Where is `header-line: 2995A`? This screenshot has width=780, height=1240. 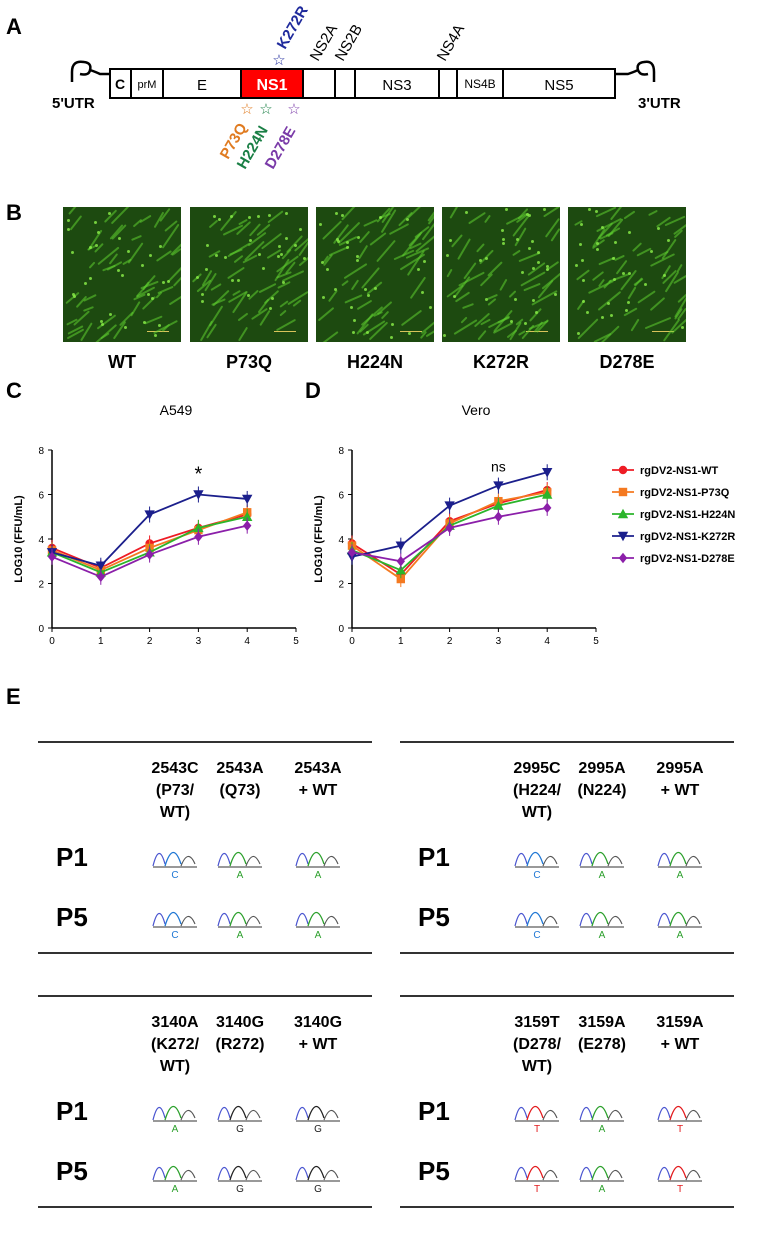
header-line: 2995A is located at coordinates (602, 768).